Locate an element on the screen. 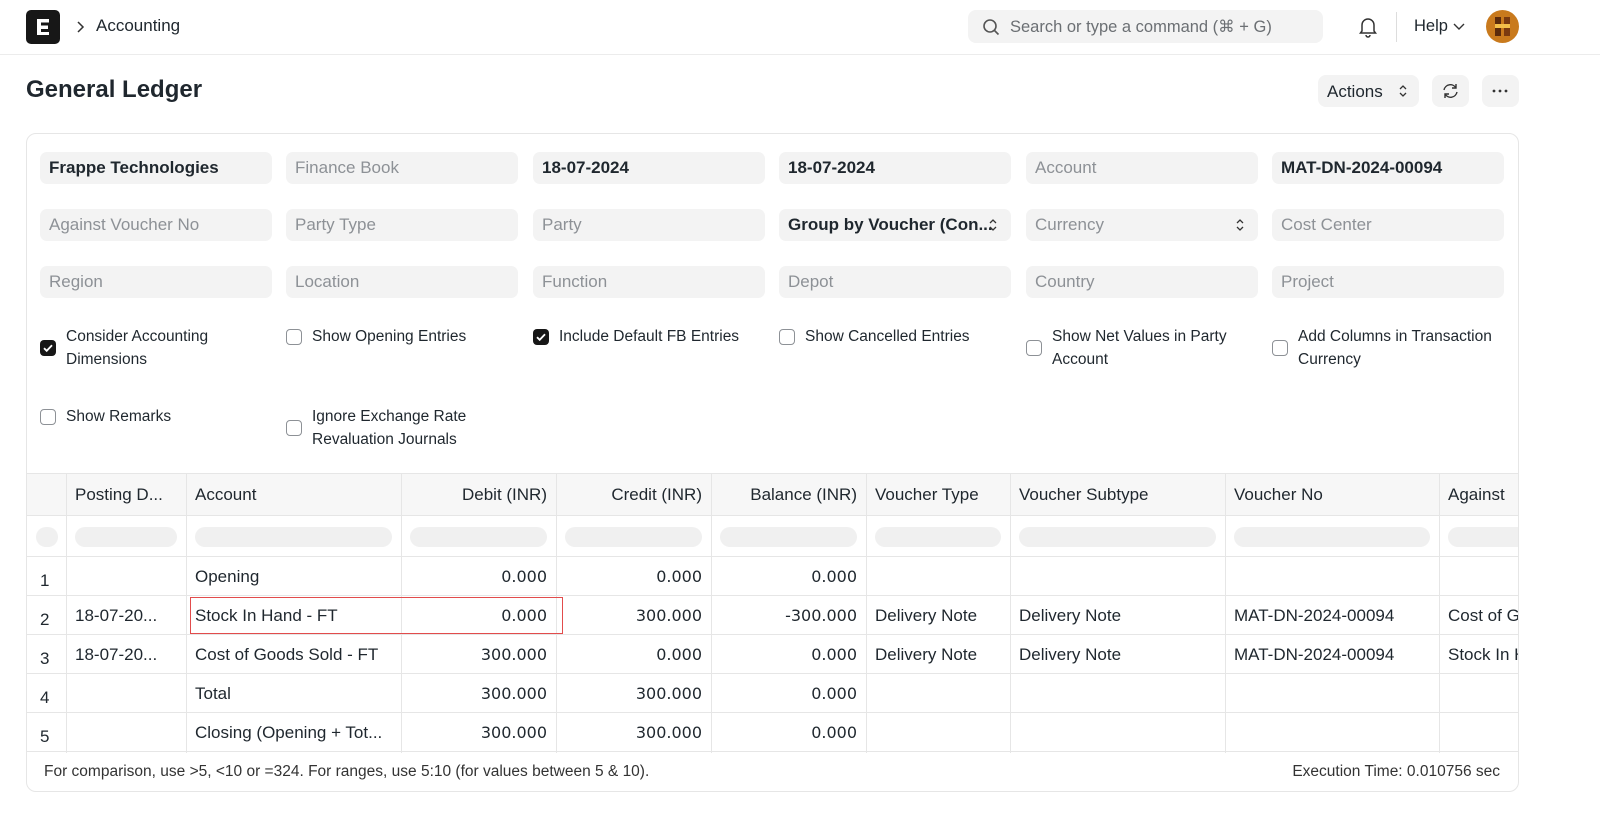  breadcrumb: Accounting is located at coordinates (138, 25).